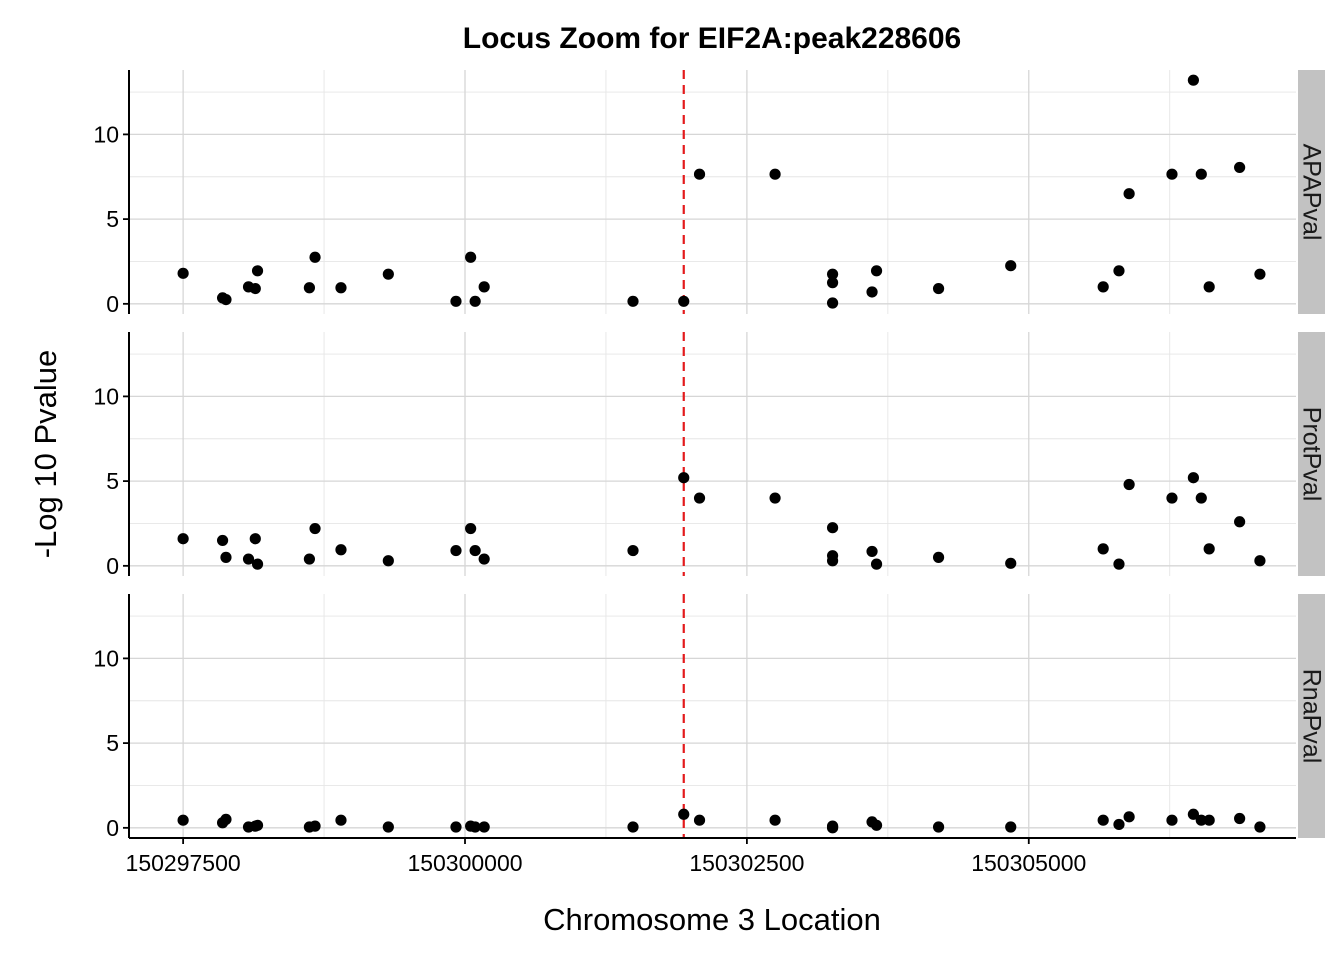 This screenshot has height=960, width=1344. Describe the element at coordinates (712, 38) in the screenshot. I see `chart-title: Locus Zoom for EIF2A:peak228606` at that location.